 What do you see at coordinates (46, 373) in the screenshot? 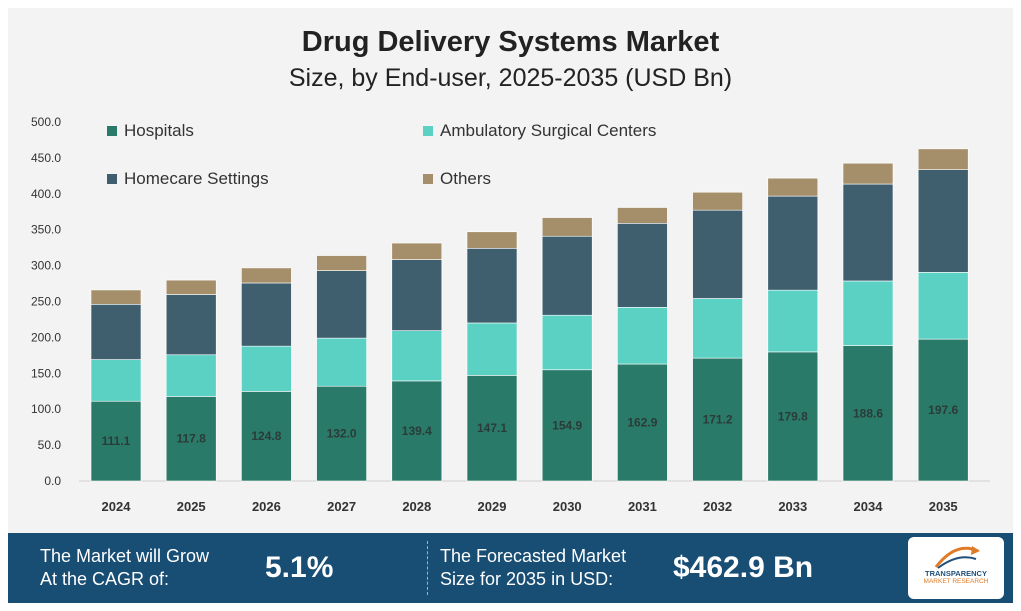
I see `y-tick-label: 150.0` at bounding box center [46, 373].